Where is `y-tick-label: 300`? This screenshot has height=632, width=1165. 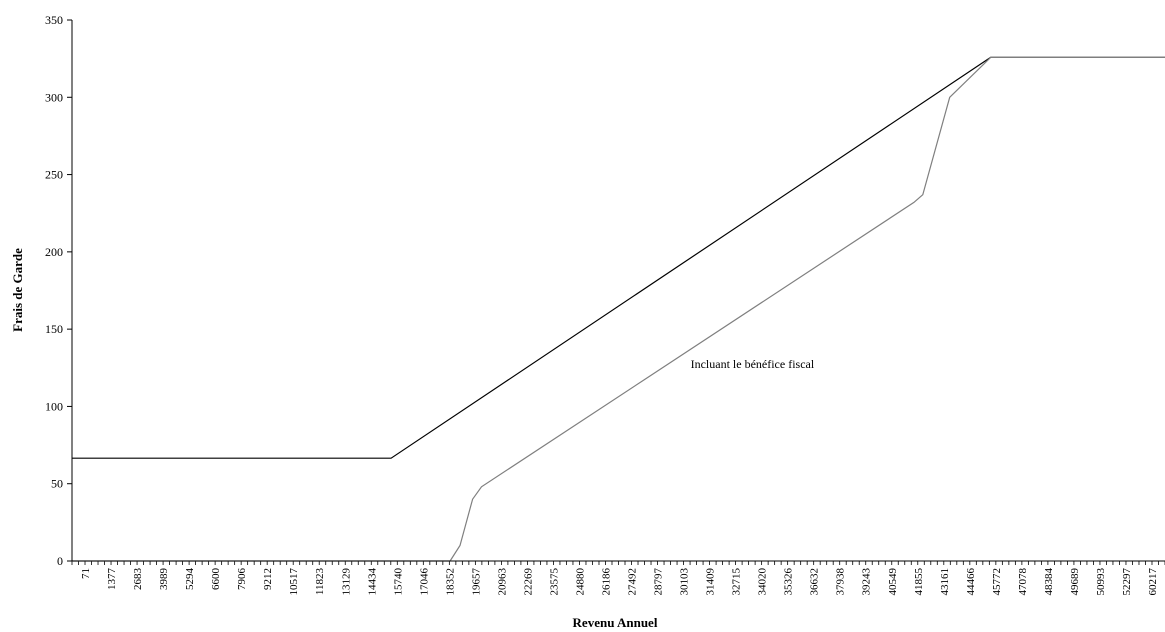 y-tick-label: 300 is located at coordinates (54, 97).